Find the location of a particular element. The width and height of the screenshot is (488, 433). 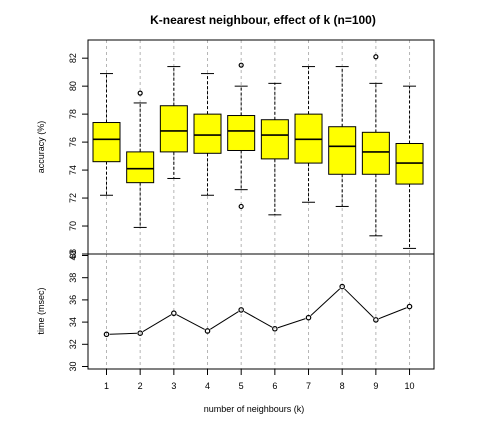

box-k10 is located at coordinates (409, 167).